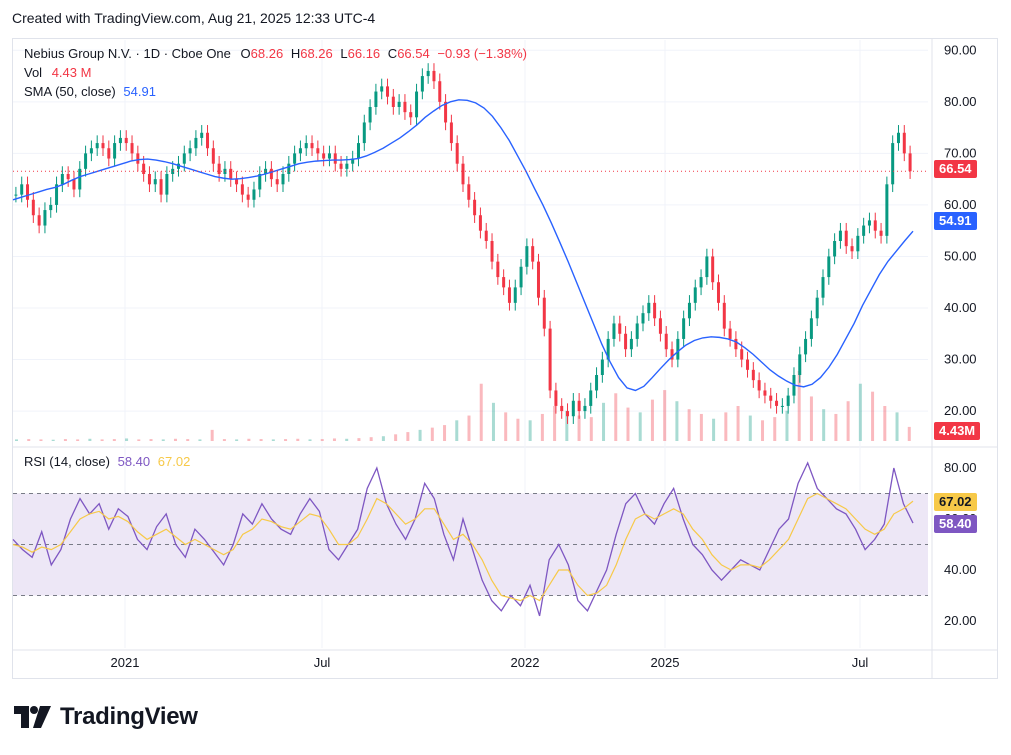 The width and height of the screenshot is (1011, 755). Describe the element at coordinates (957, 431) in the screenshot. I see `volume-tag: 4.43M` at that location.